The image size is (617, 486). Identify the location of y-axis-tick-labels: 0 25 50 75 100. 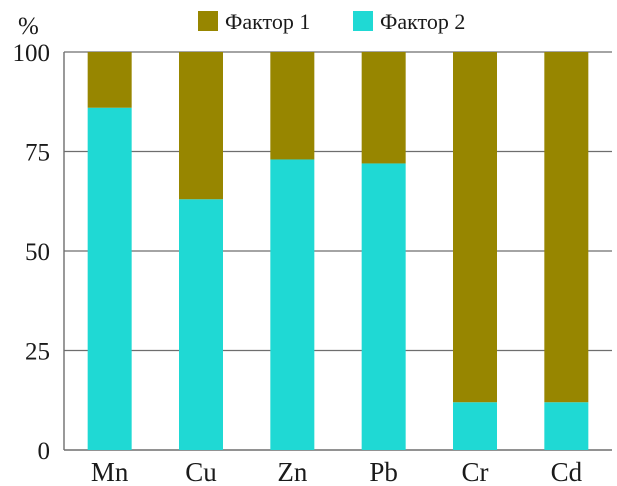
(32, 252).